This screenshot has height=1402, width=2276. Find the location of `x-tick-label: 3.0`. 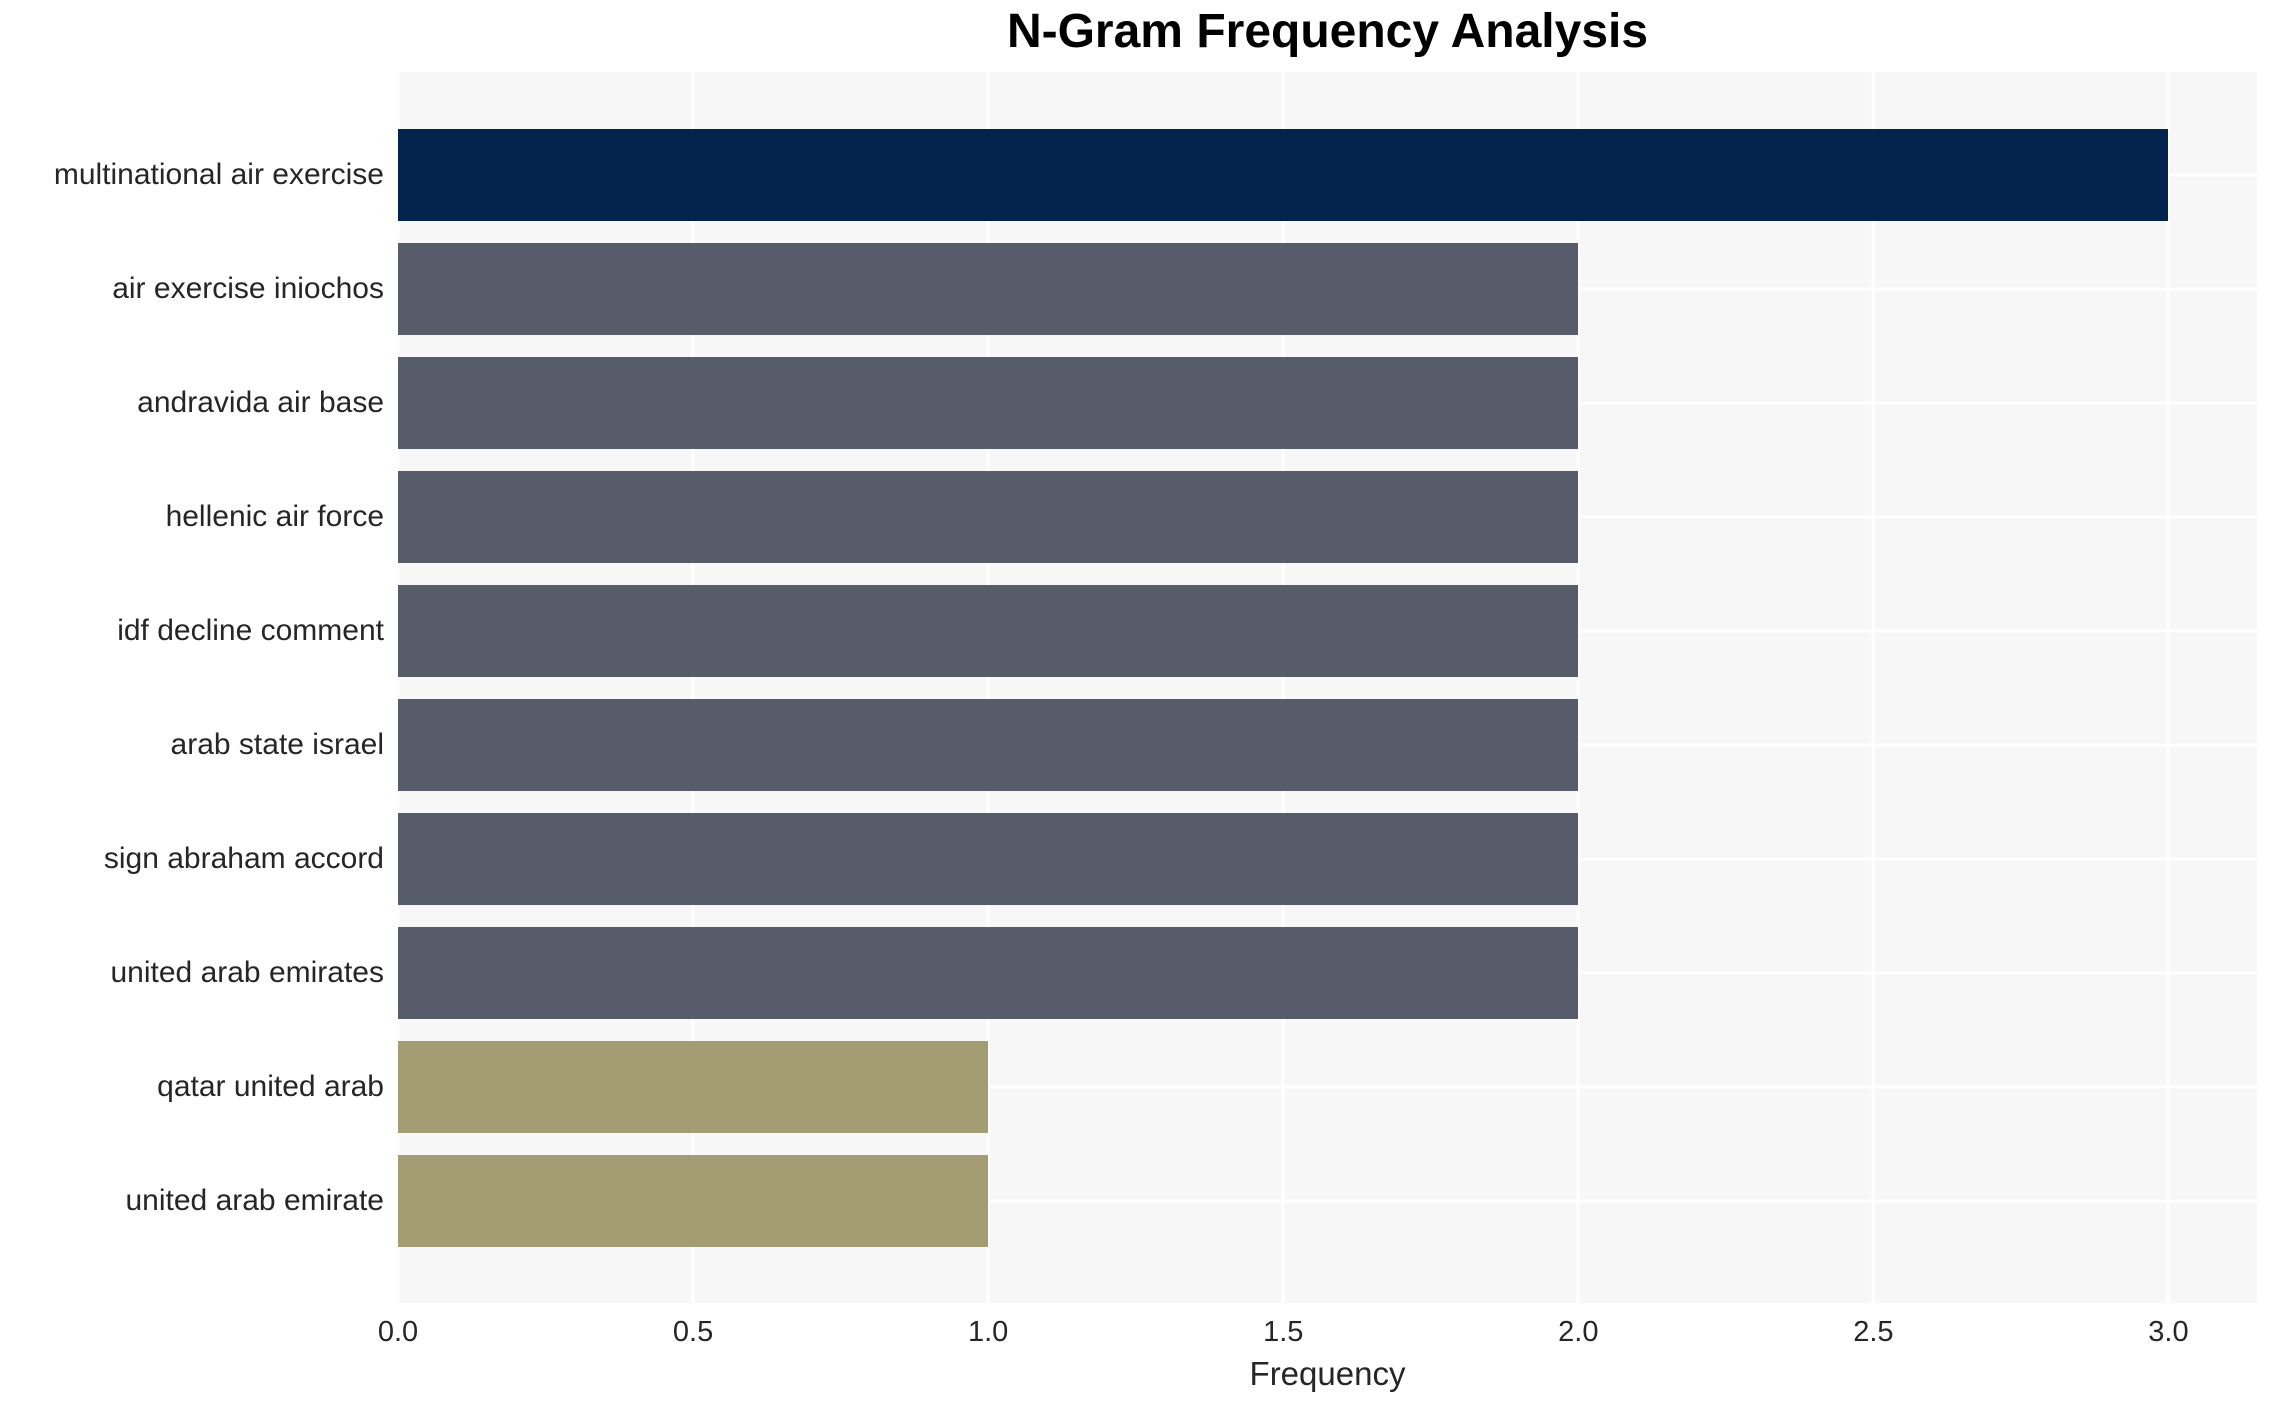

x-tick-label: 3.0 is located at coordinates (2168, 1332).